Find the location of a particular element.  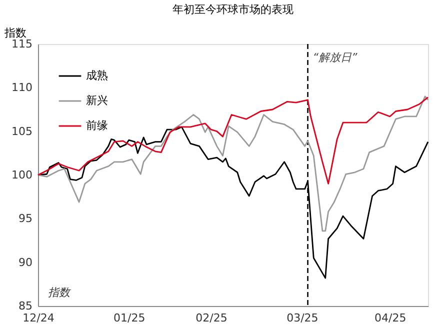

y-tick-label: 95 is located at coordinates (25, 219).